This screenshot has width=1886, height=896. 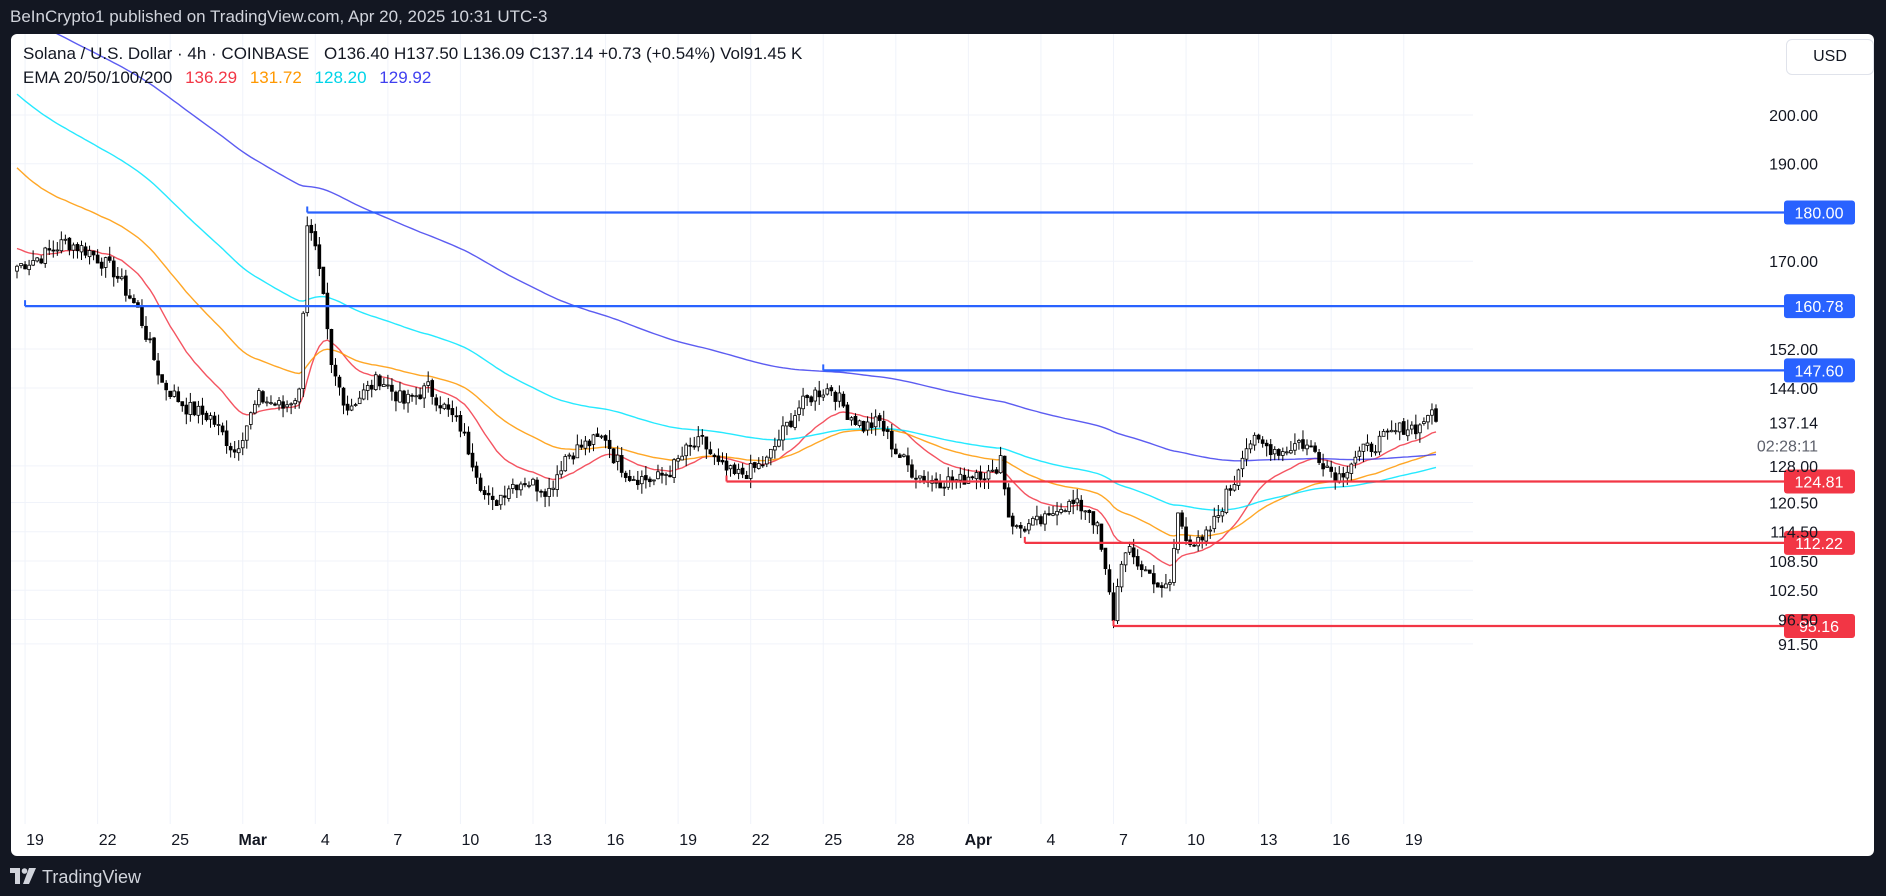 What do you see at coordinates (979, 840) in the screenshot?
I see `time-tick-label: Apr` at bounding box center [979, 840].